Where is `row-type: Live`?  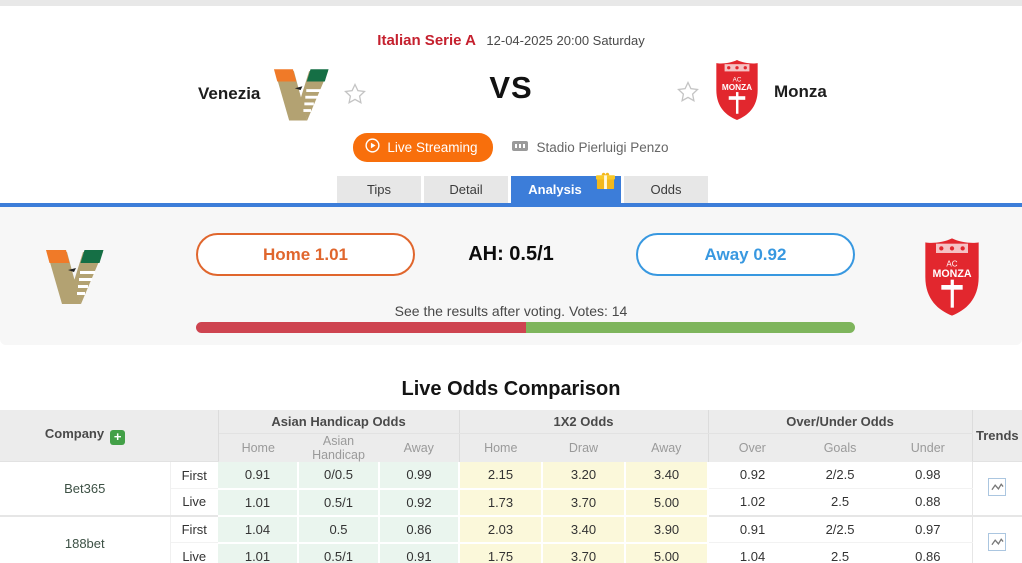 row-type: Live is located at coordinates (194, 552).